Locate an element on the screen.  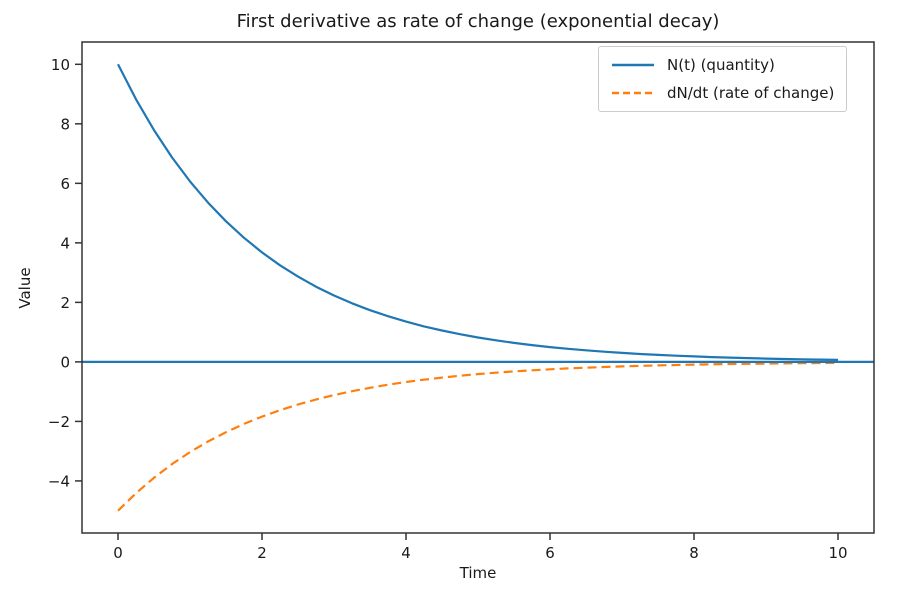
legend-label-rate: dN/dt (rate of change) is located at coordinates (751, 93).